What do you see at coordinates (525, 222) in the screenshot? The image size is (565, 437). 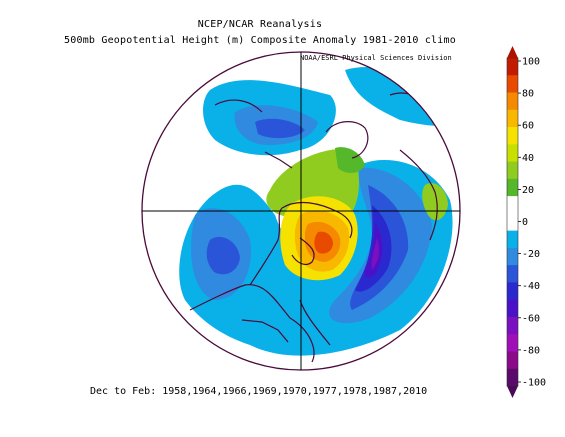 I see `colorbar-label: 0` at bounding box center [525, 222].